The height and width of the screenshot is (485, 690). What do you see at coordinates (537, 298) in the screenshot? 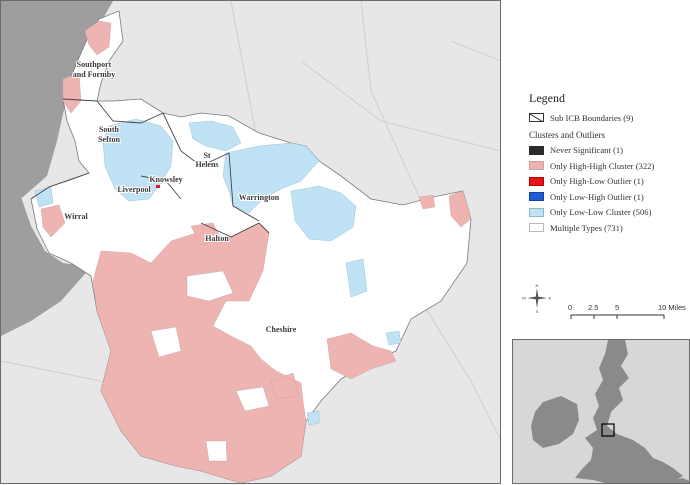
I see `north-arrow-icon: N S E W` at bounding box center [537, 298].